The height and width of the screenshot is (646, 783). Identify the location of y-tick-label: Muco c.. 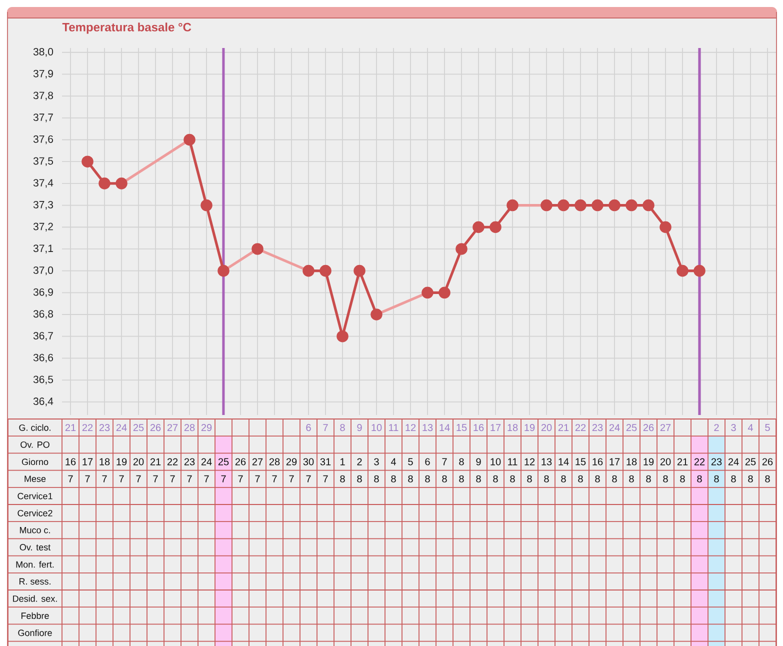
(35, 530).